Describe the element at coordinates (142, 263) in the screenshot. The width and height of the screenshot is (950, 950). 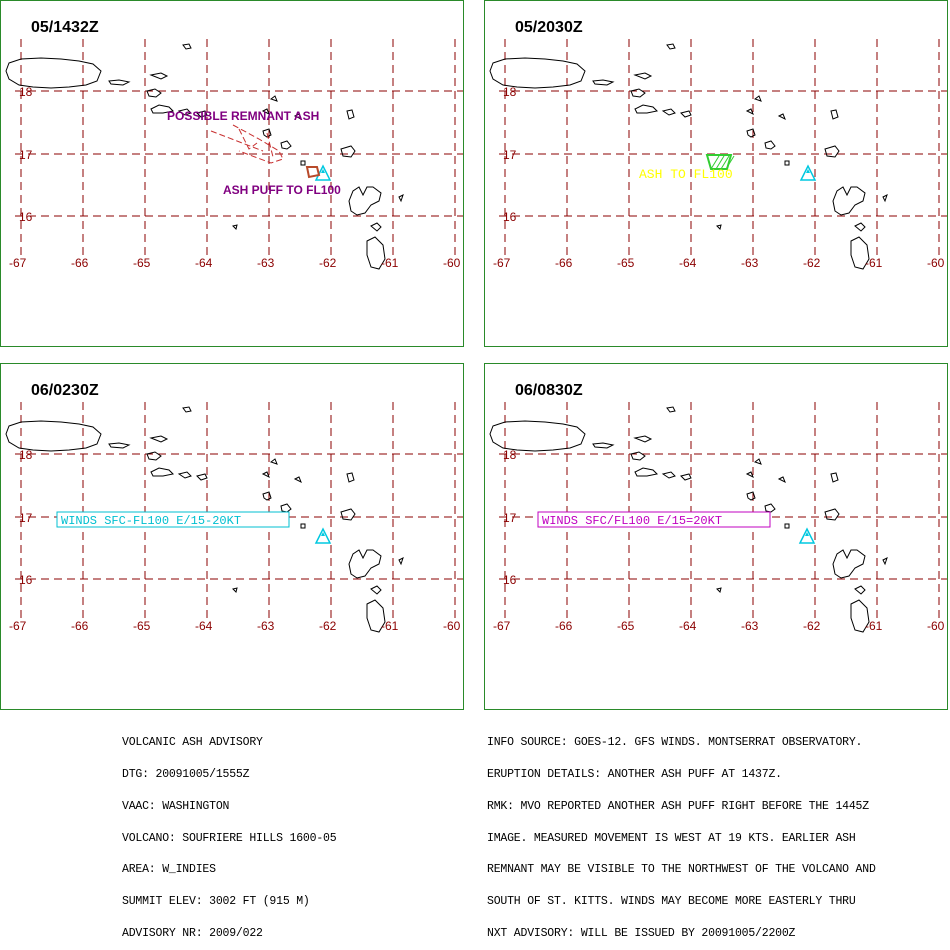
I see `longitude-label: -65` at that location.